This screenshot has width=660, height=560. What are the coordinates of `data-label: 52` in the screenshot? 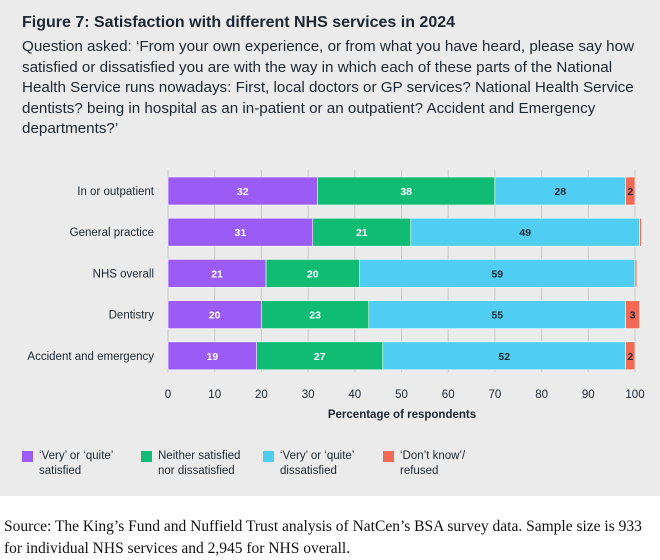 It's located at (504, 357).